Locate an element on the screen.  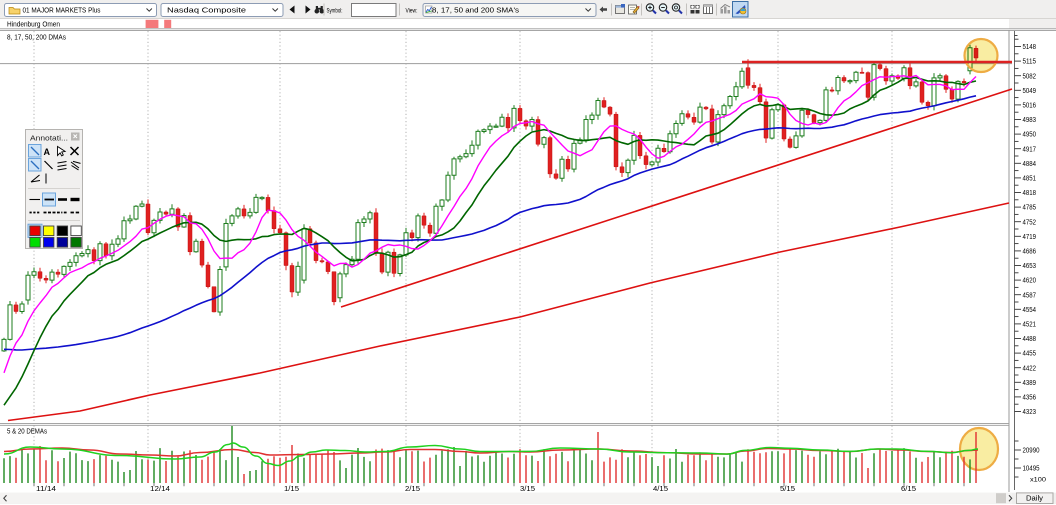
svg-text: 8, 17, 50, 200 DMAs is located at coordinates (36, 38).